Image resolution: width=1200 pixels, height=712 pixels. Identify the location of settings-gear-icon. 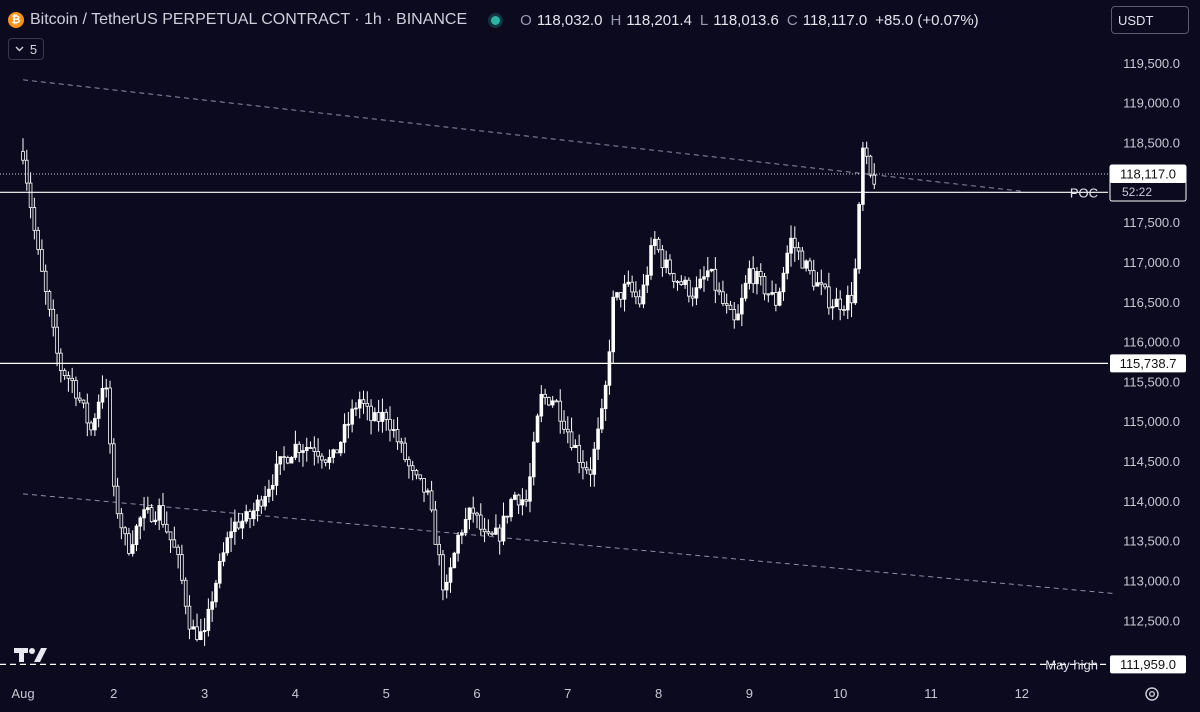
(1152, 694).